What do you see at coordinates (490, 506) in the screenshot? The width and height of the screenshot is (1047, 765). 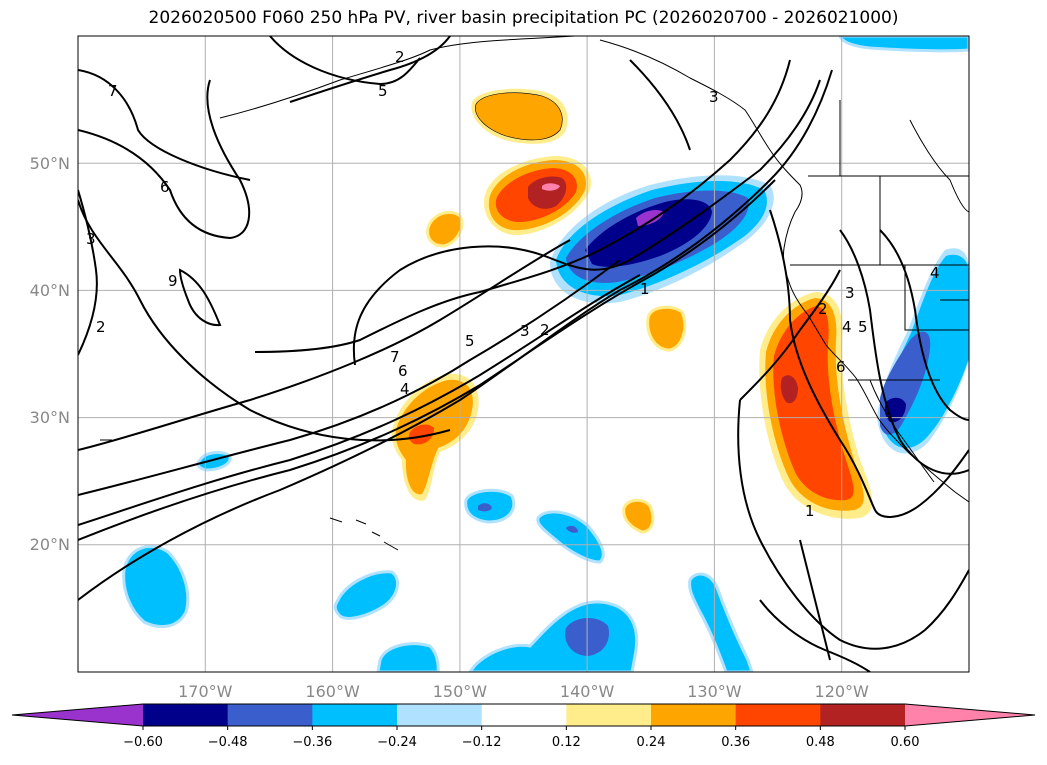 I see `negative-anomaly-central-small` at bounding box center [490, 506].